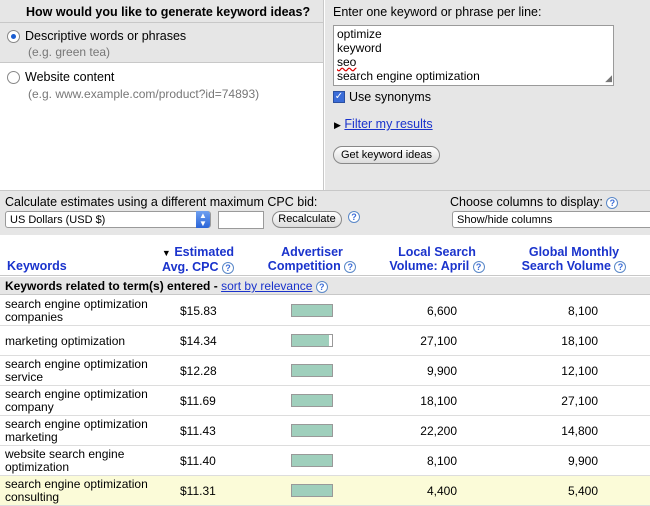  Describe the element at coordinates (347, 62) in the screenshot. I see `keyword-line: seo` at that location.